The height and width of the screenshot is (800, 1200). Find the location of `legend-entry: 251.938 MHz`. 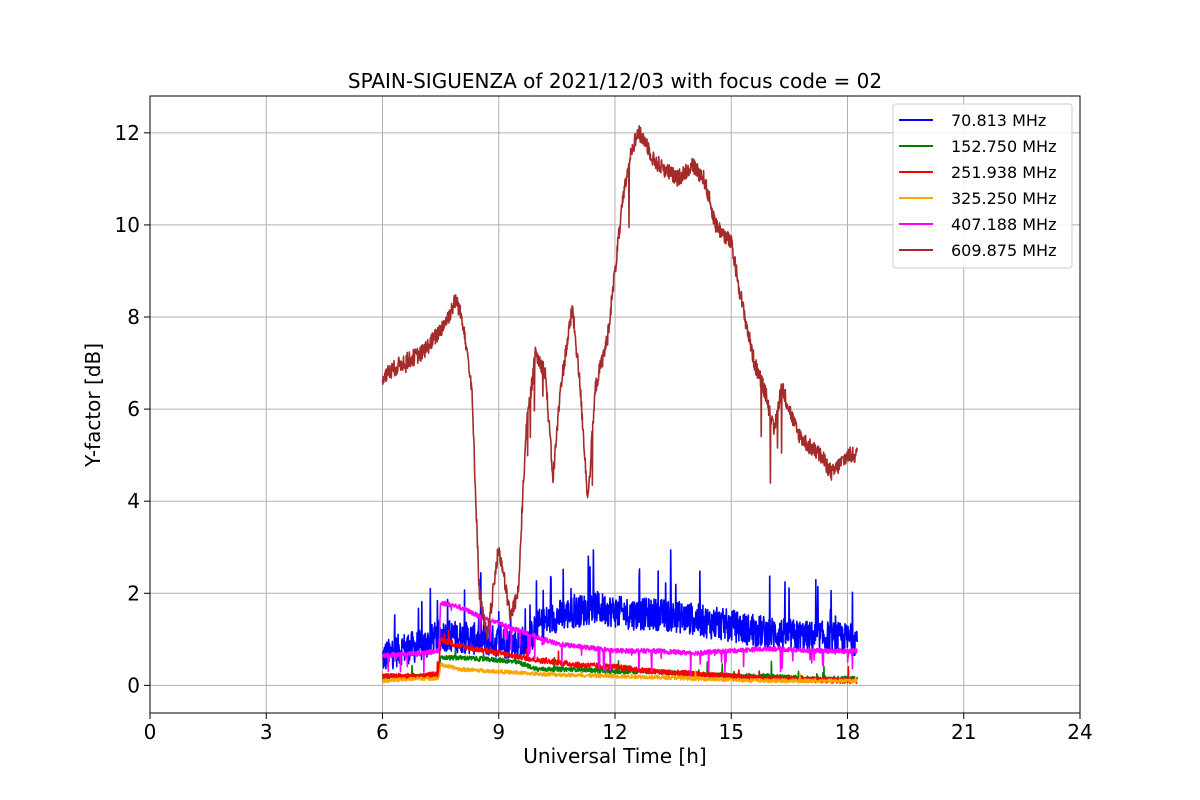

legend-entry: 251.938 MHz is located at coordinates (1003, 172).